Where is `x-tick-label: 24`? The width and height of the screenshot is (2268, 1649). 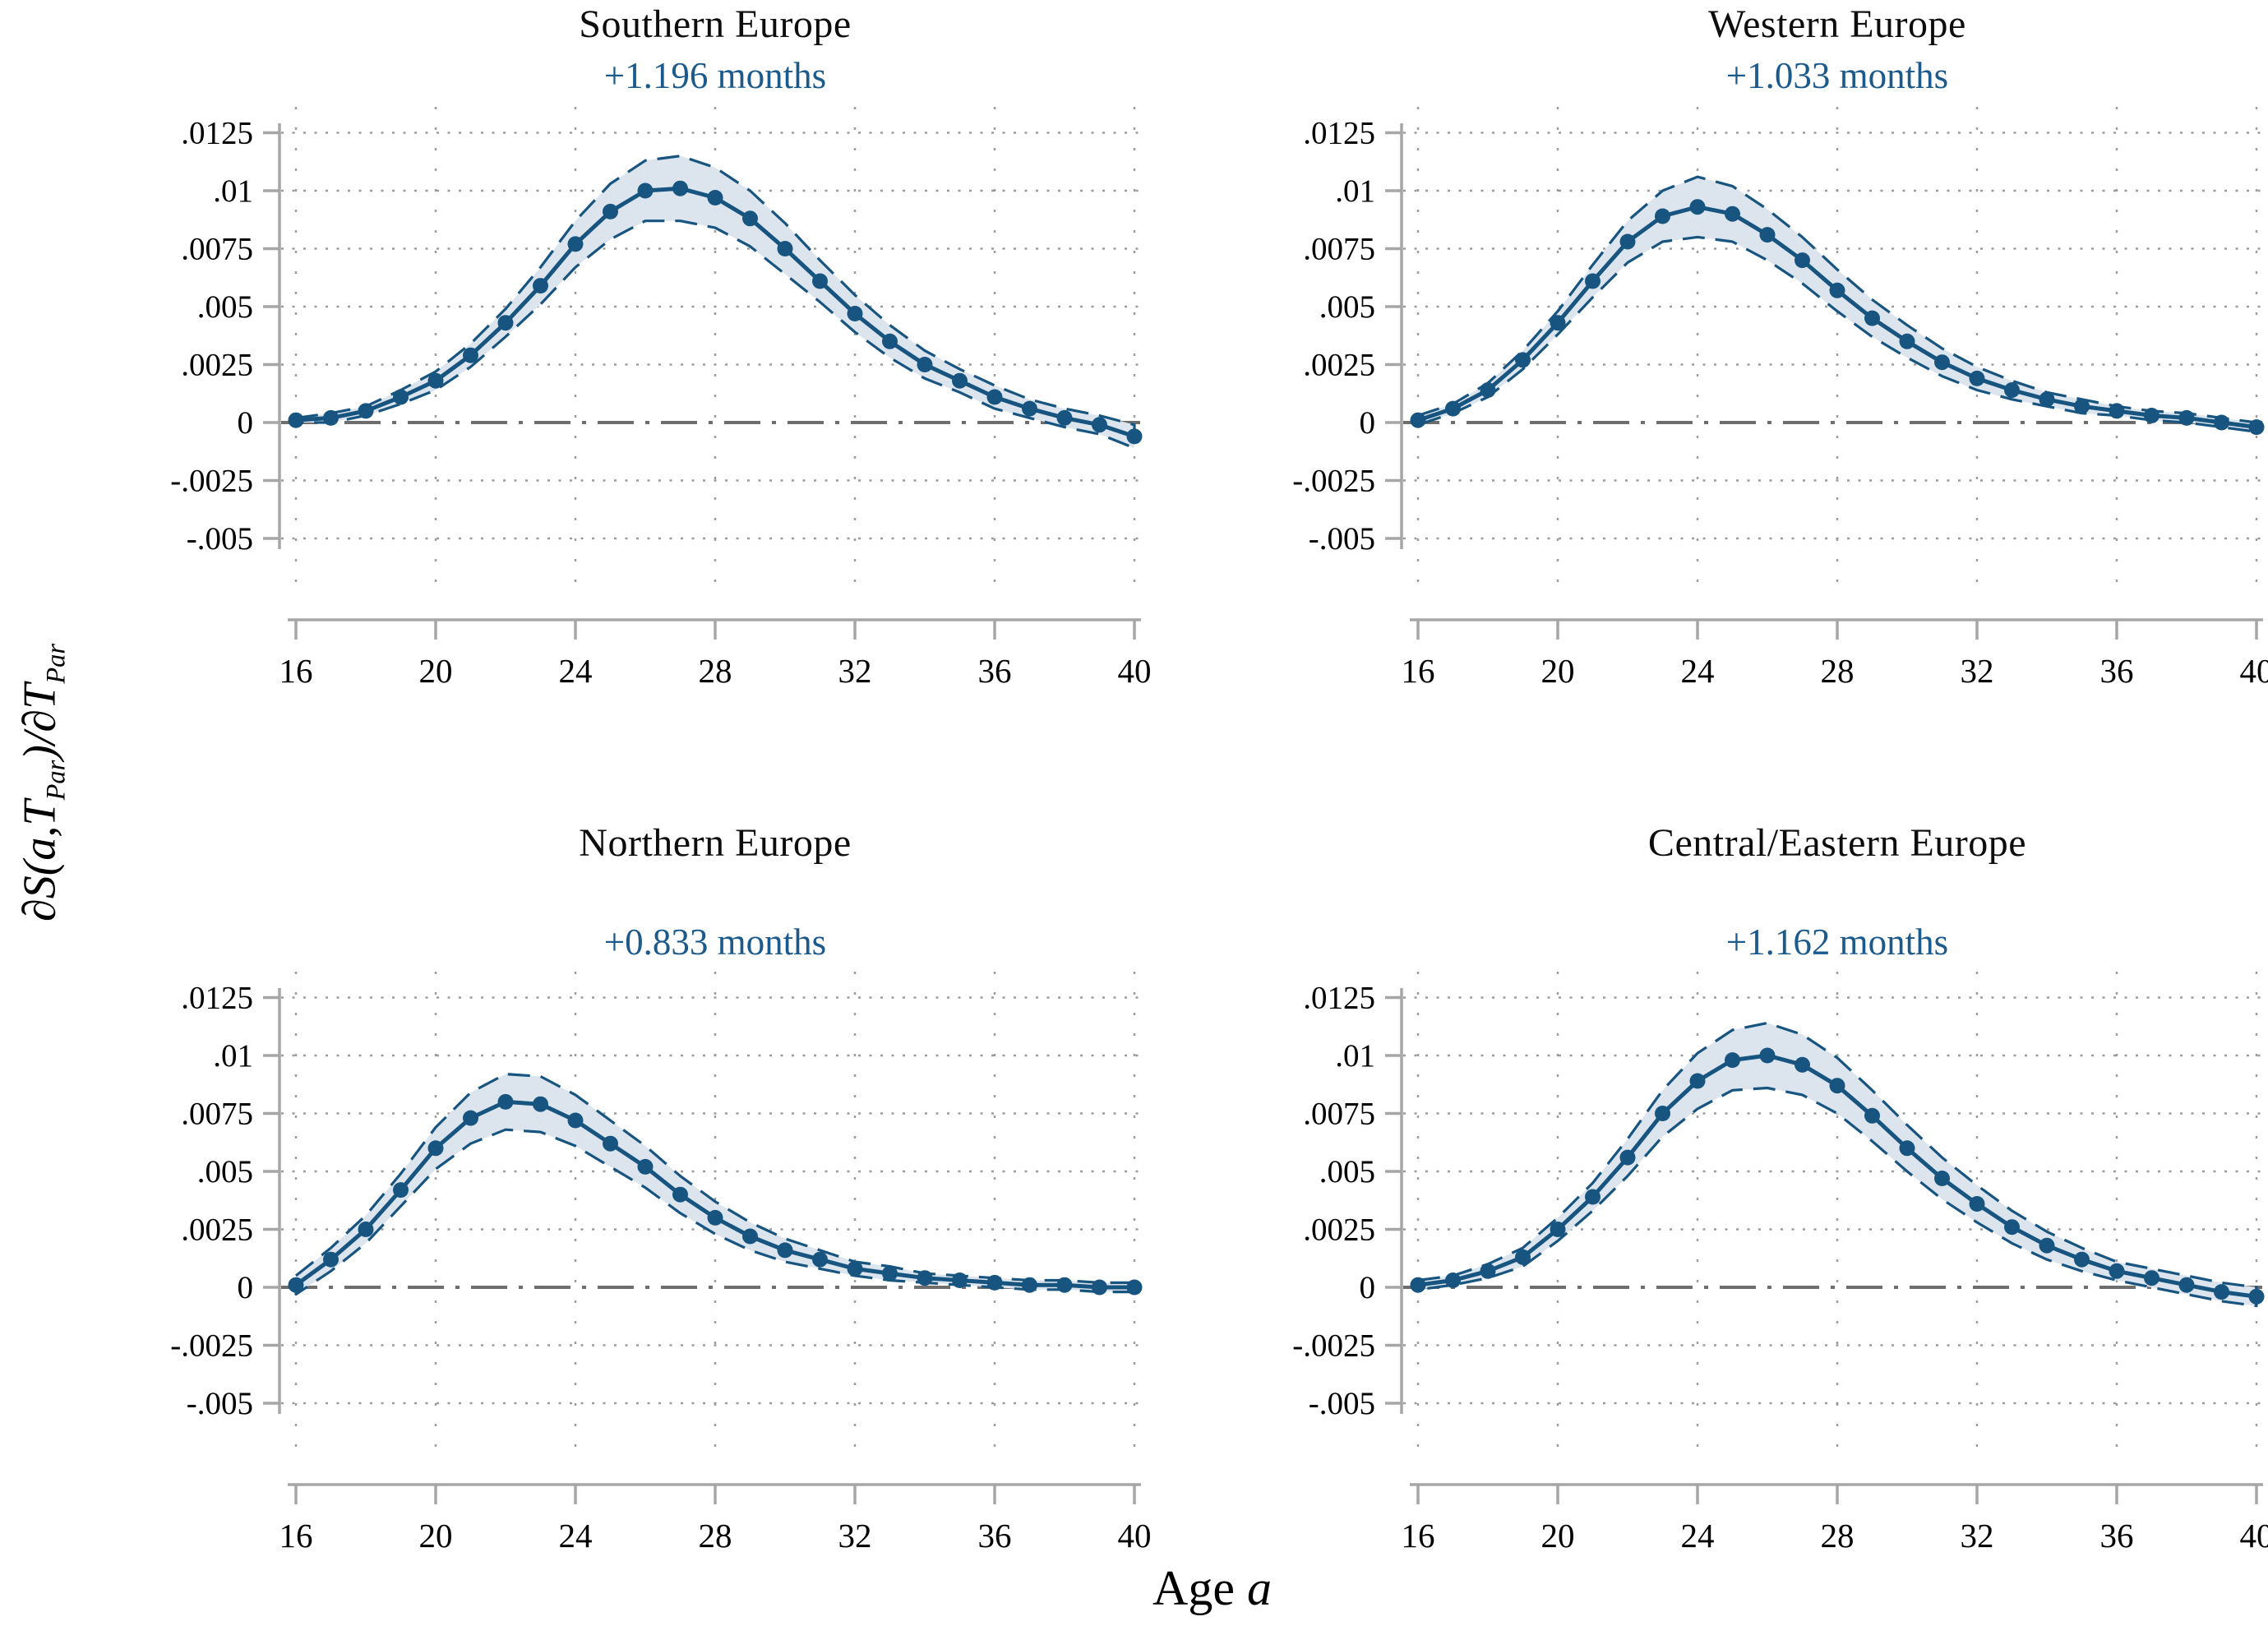
x-tick-label: 24 is located at coordinates (576, 1535).